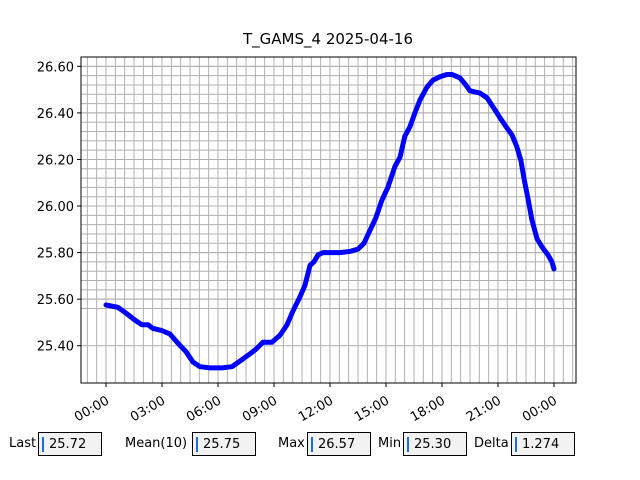 This screenshot has width=640, height=480. What do you see at coordinates (428, 409) in the screenshot?
I see `x-tick-label: 18:00` at bounding box center [428, 409].